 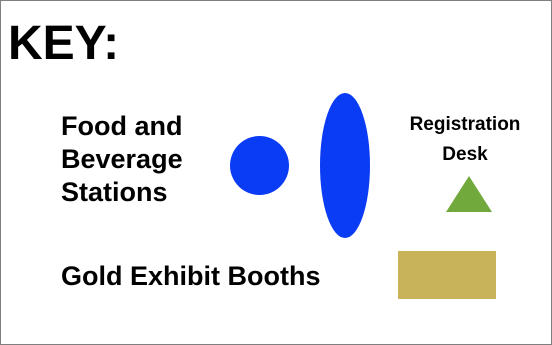 I want to click on food-station-ellipse-symbol, so click(x=345, y=165).